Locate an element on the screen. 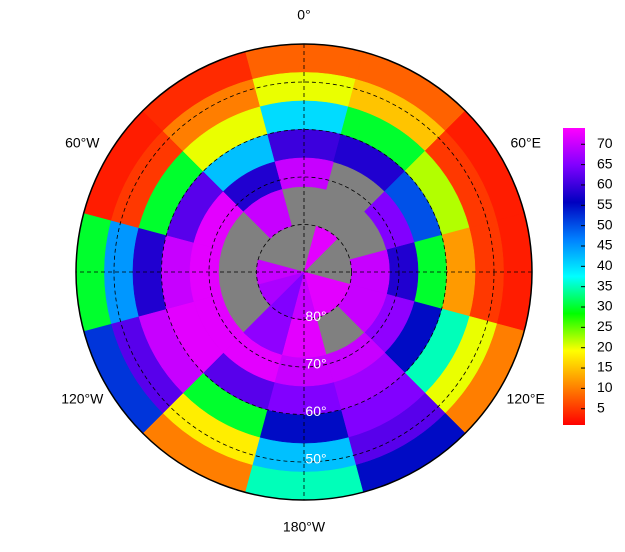  lon-label: 180°W is located at coordinates (304, 527).